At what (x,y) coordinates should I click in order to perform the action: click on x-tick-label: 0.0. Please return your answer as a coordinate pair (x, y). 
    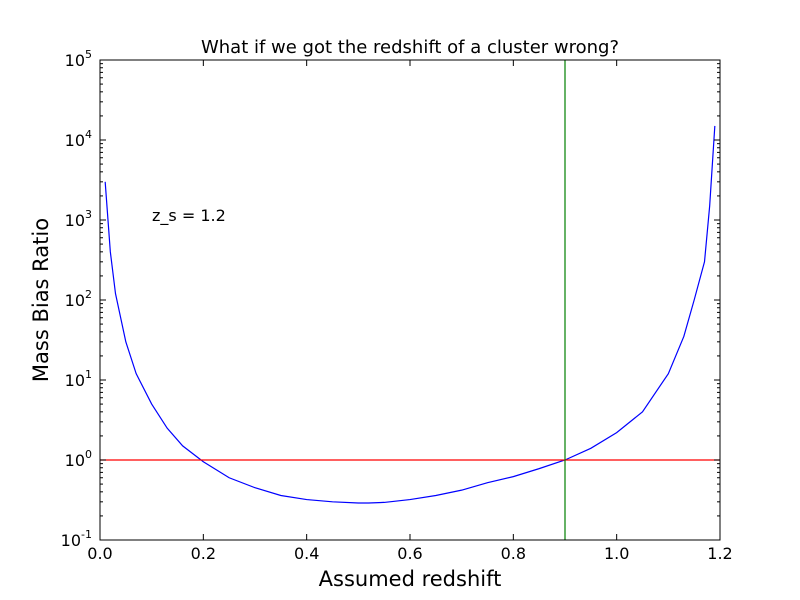
    Looking at the image, I should click on (99, 553).